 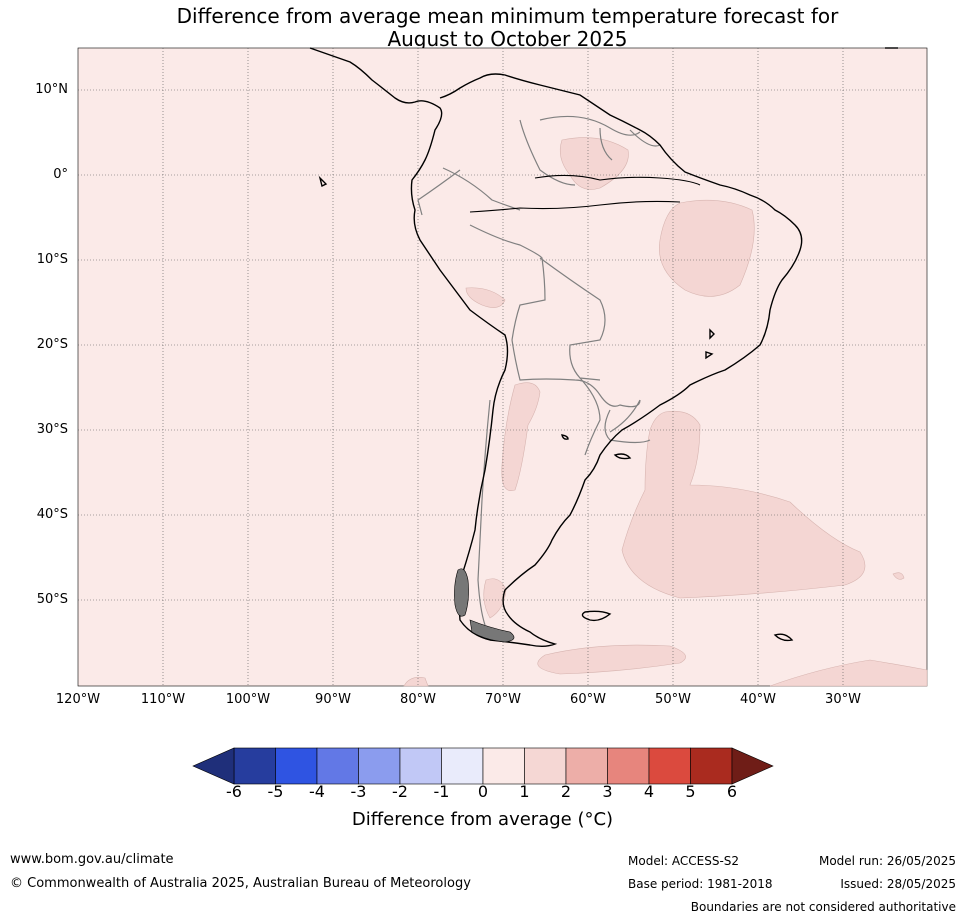 What do you see at coordinates (732, 791) in the screenshot?
I see `colorbar-tick-label: 6` at bounding box center [732, 791].